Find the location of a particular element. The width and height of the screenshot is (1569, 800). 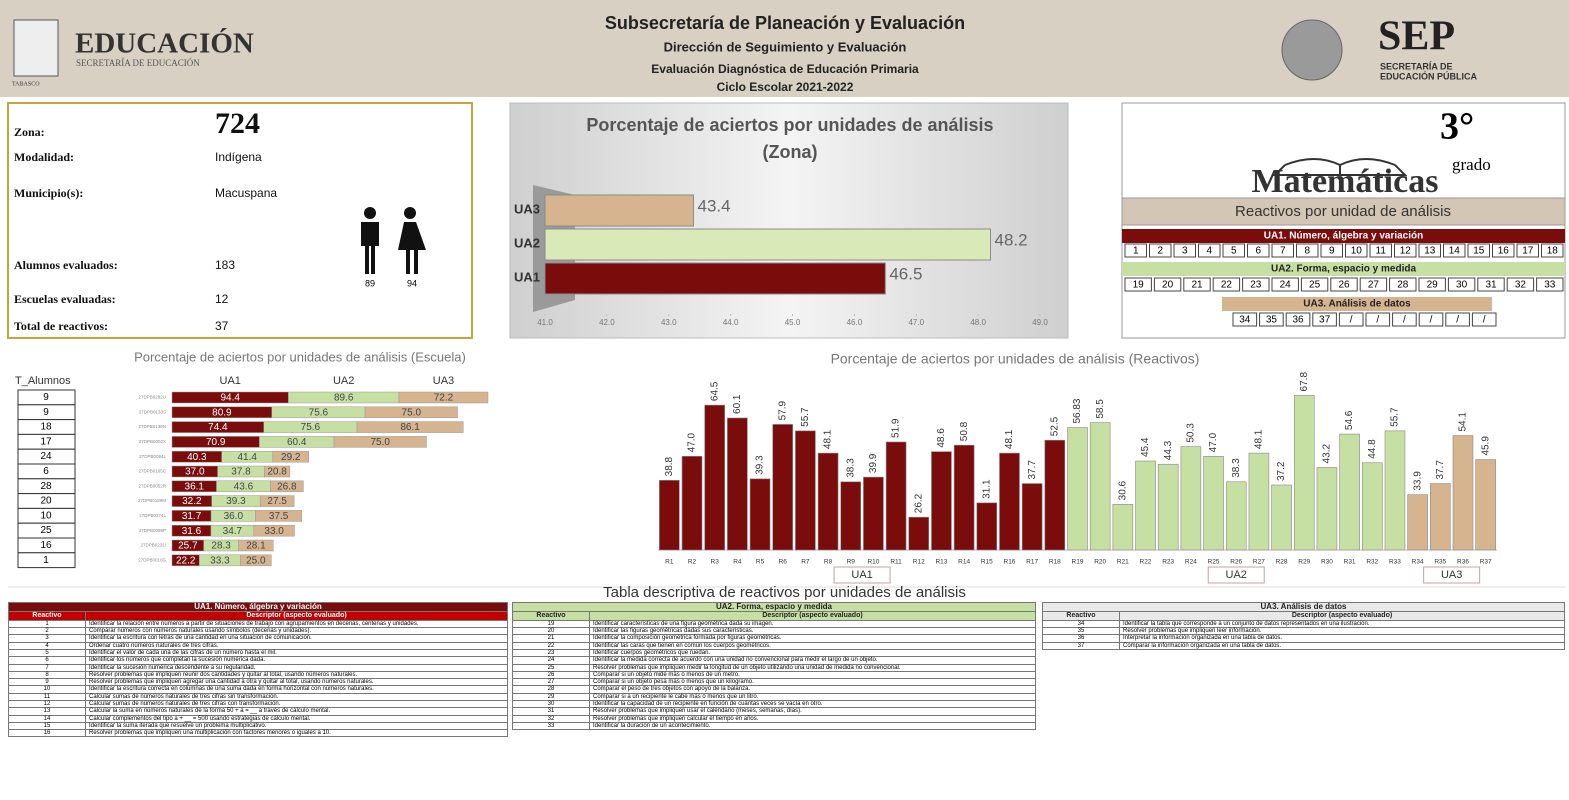

boys-count: 89 is located at coordinates (370, 283).